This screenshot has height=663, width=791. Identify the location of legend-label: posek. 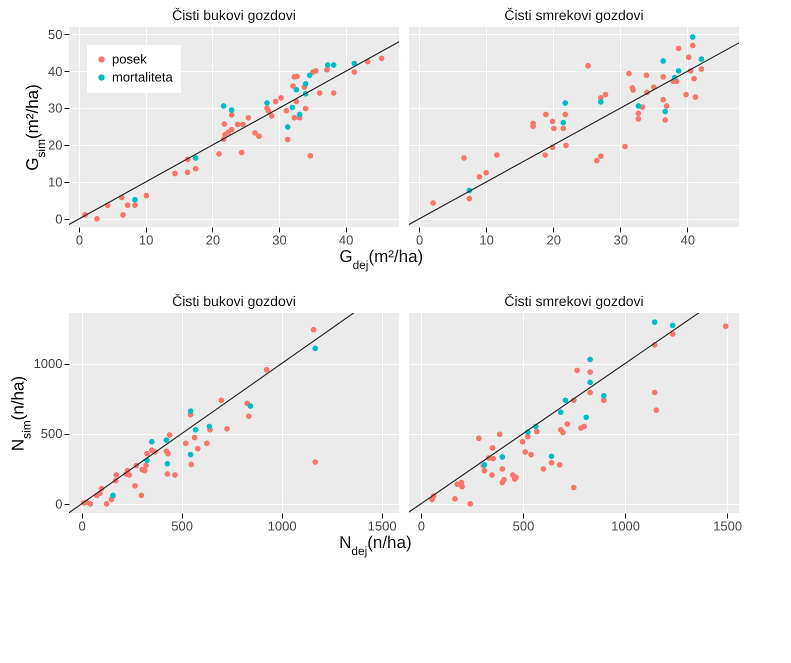
(130, 59).